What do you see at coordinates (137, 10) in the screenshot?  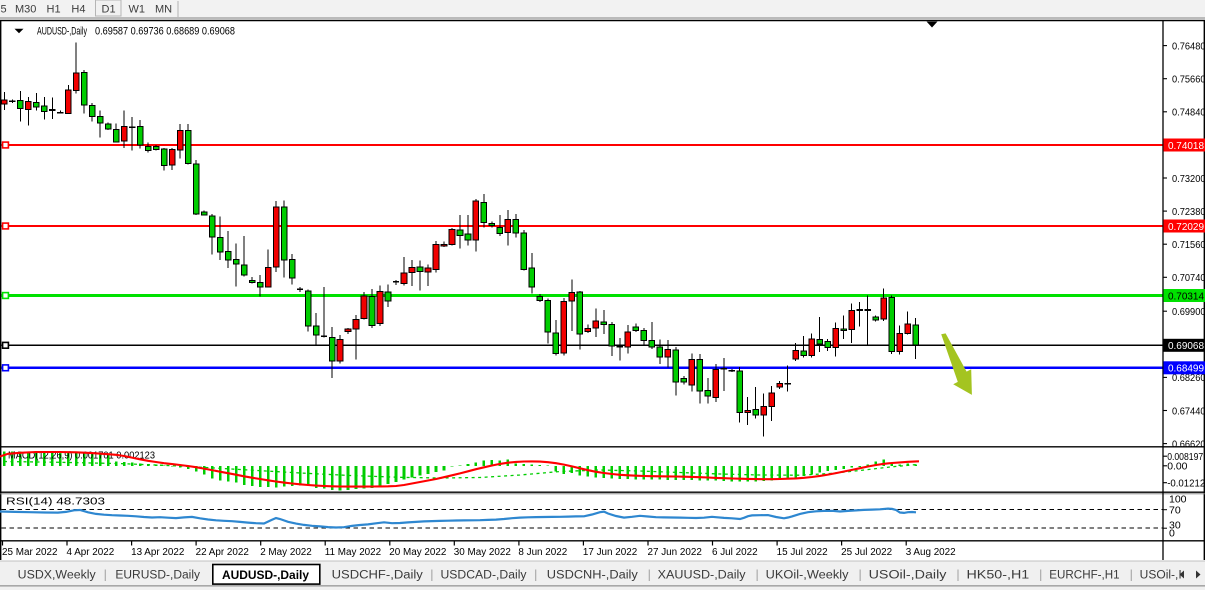 I see `svg-text: W1` at bounding box center [137, 10].